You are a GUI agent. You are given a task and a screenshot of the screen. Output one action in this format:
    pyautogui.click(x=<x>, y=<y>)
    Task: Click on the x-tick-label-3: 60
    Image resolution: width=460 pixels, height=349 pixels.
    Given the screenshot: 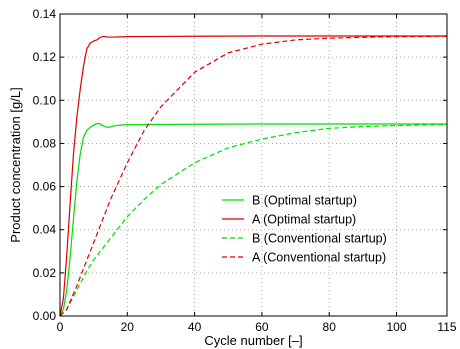 What is the action you would take?
    pyautogui.click(x=262, y=327)
    